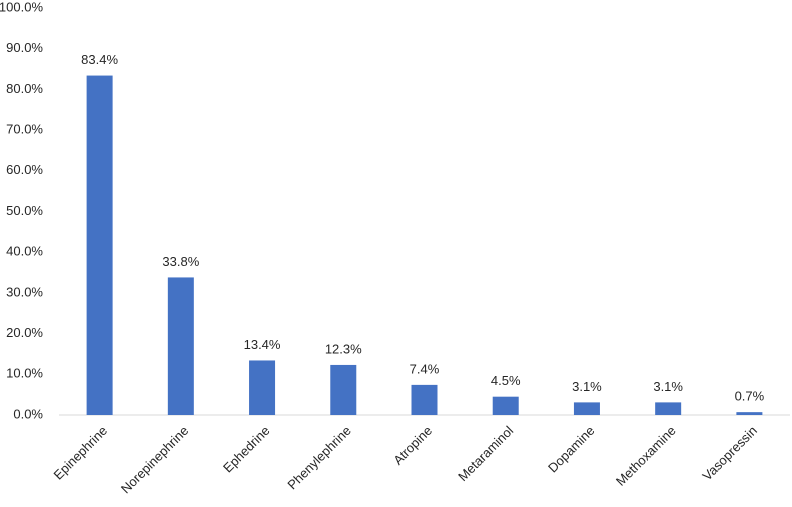 The image size is (792, 507). I want to click on y-tick-label: 60.0%, so click(24, 169).